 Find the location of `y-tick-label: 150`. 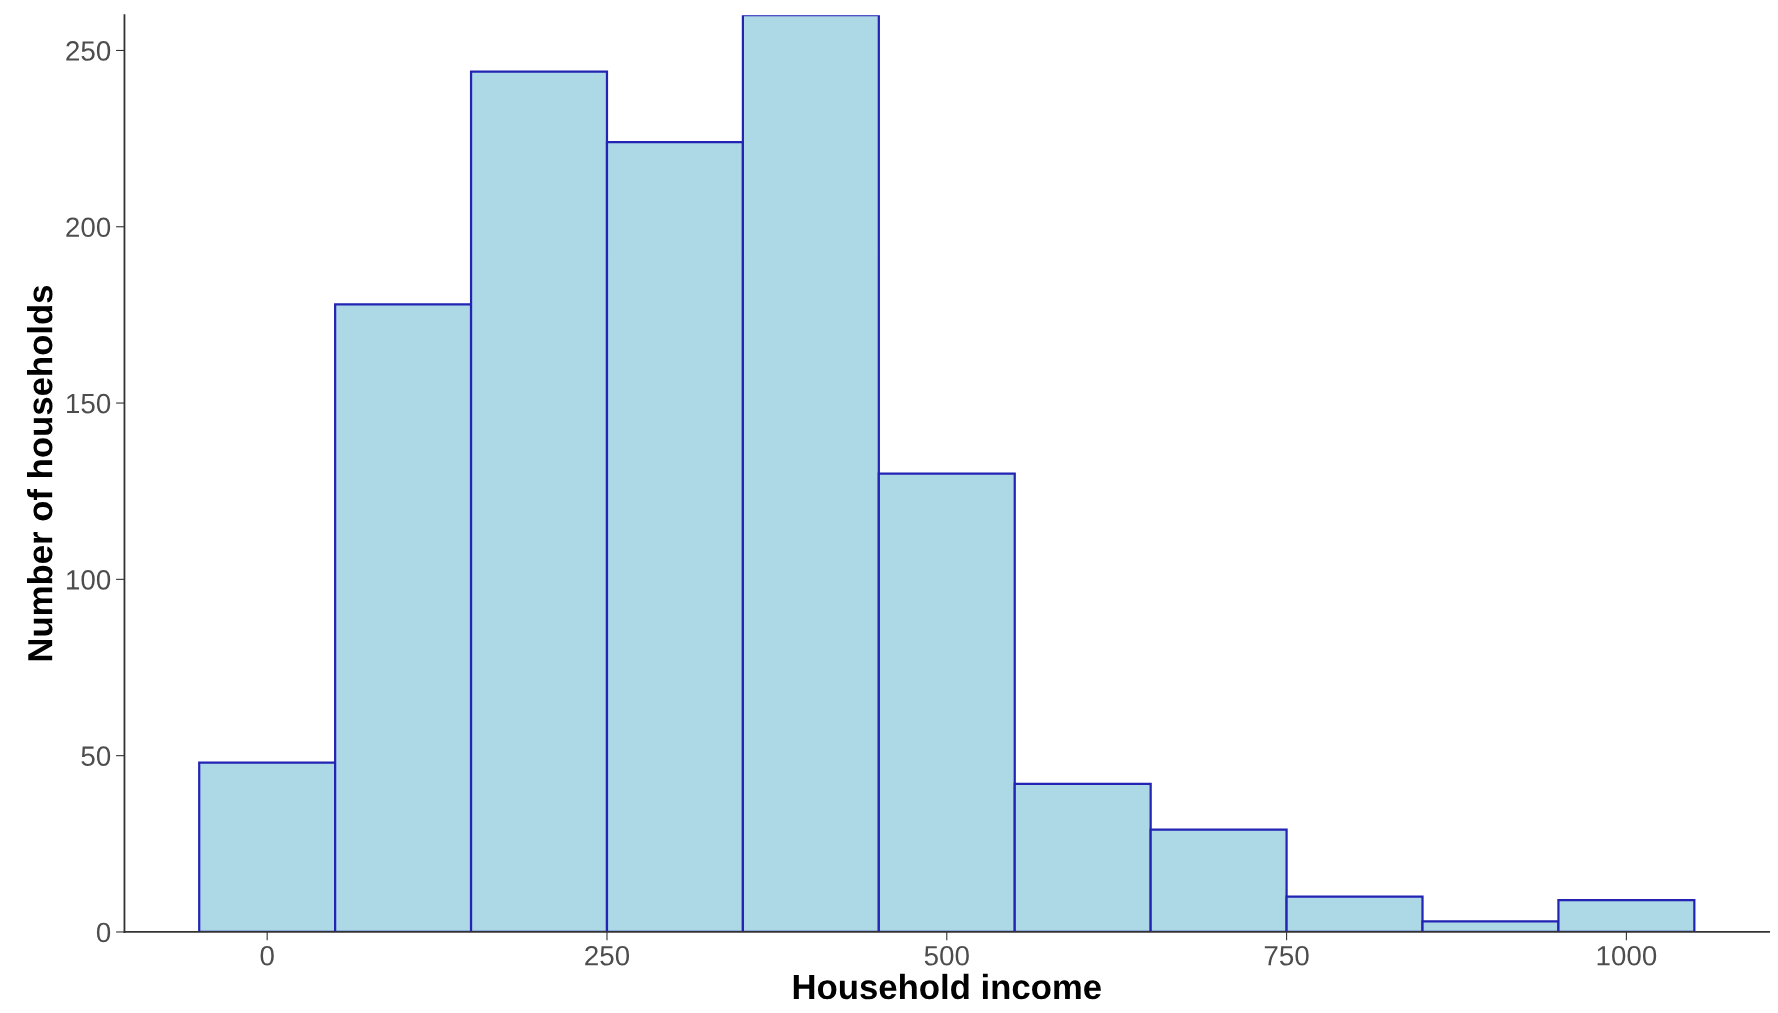

y-tick-label: 150 is located at coordinates (89, 403).